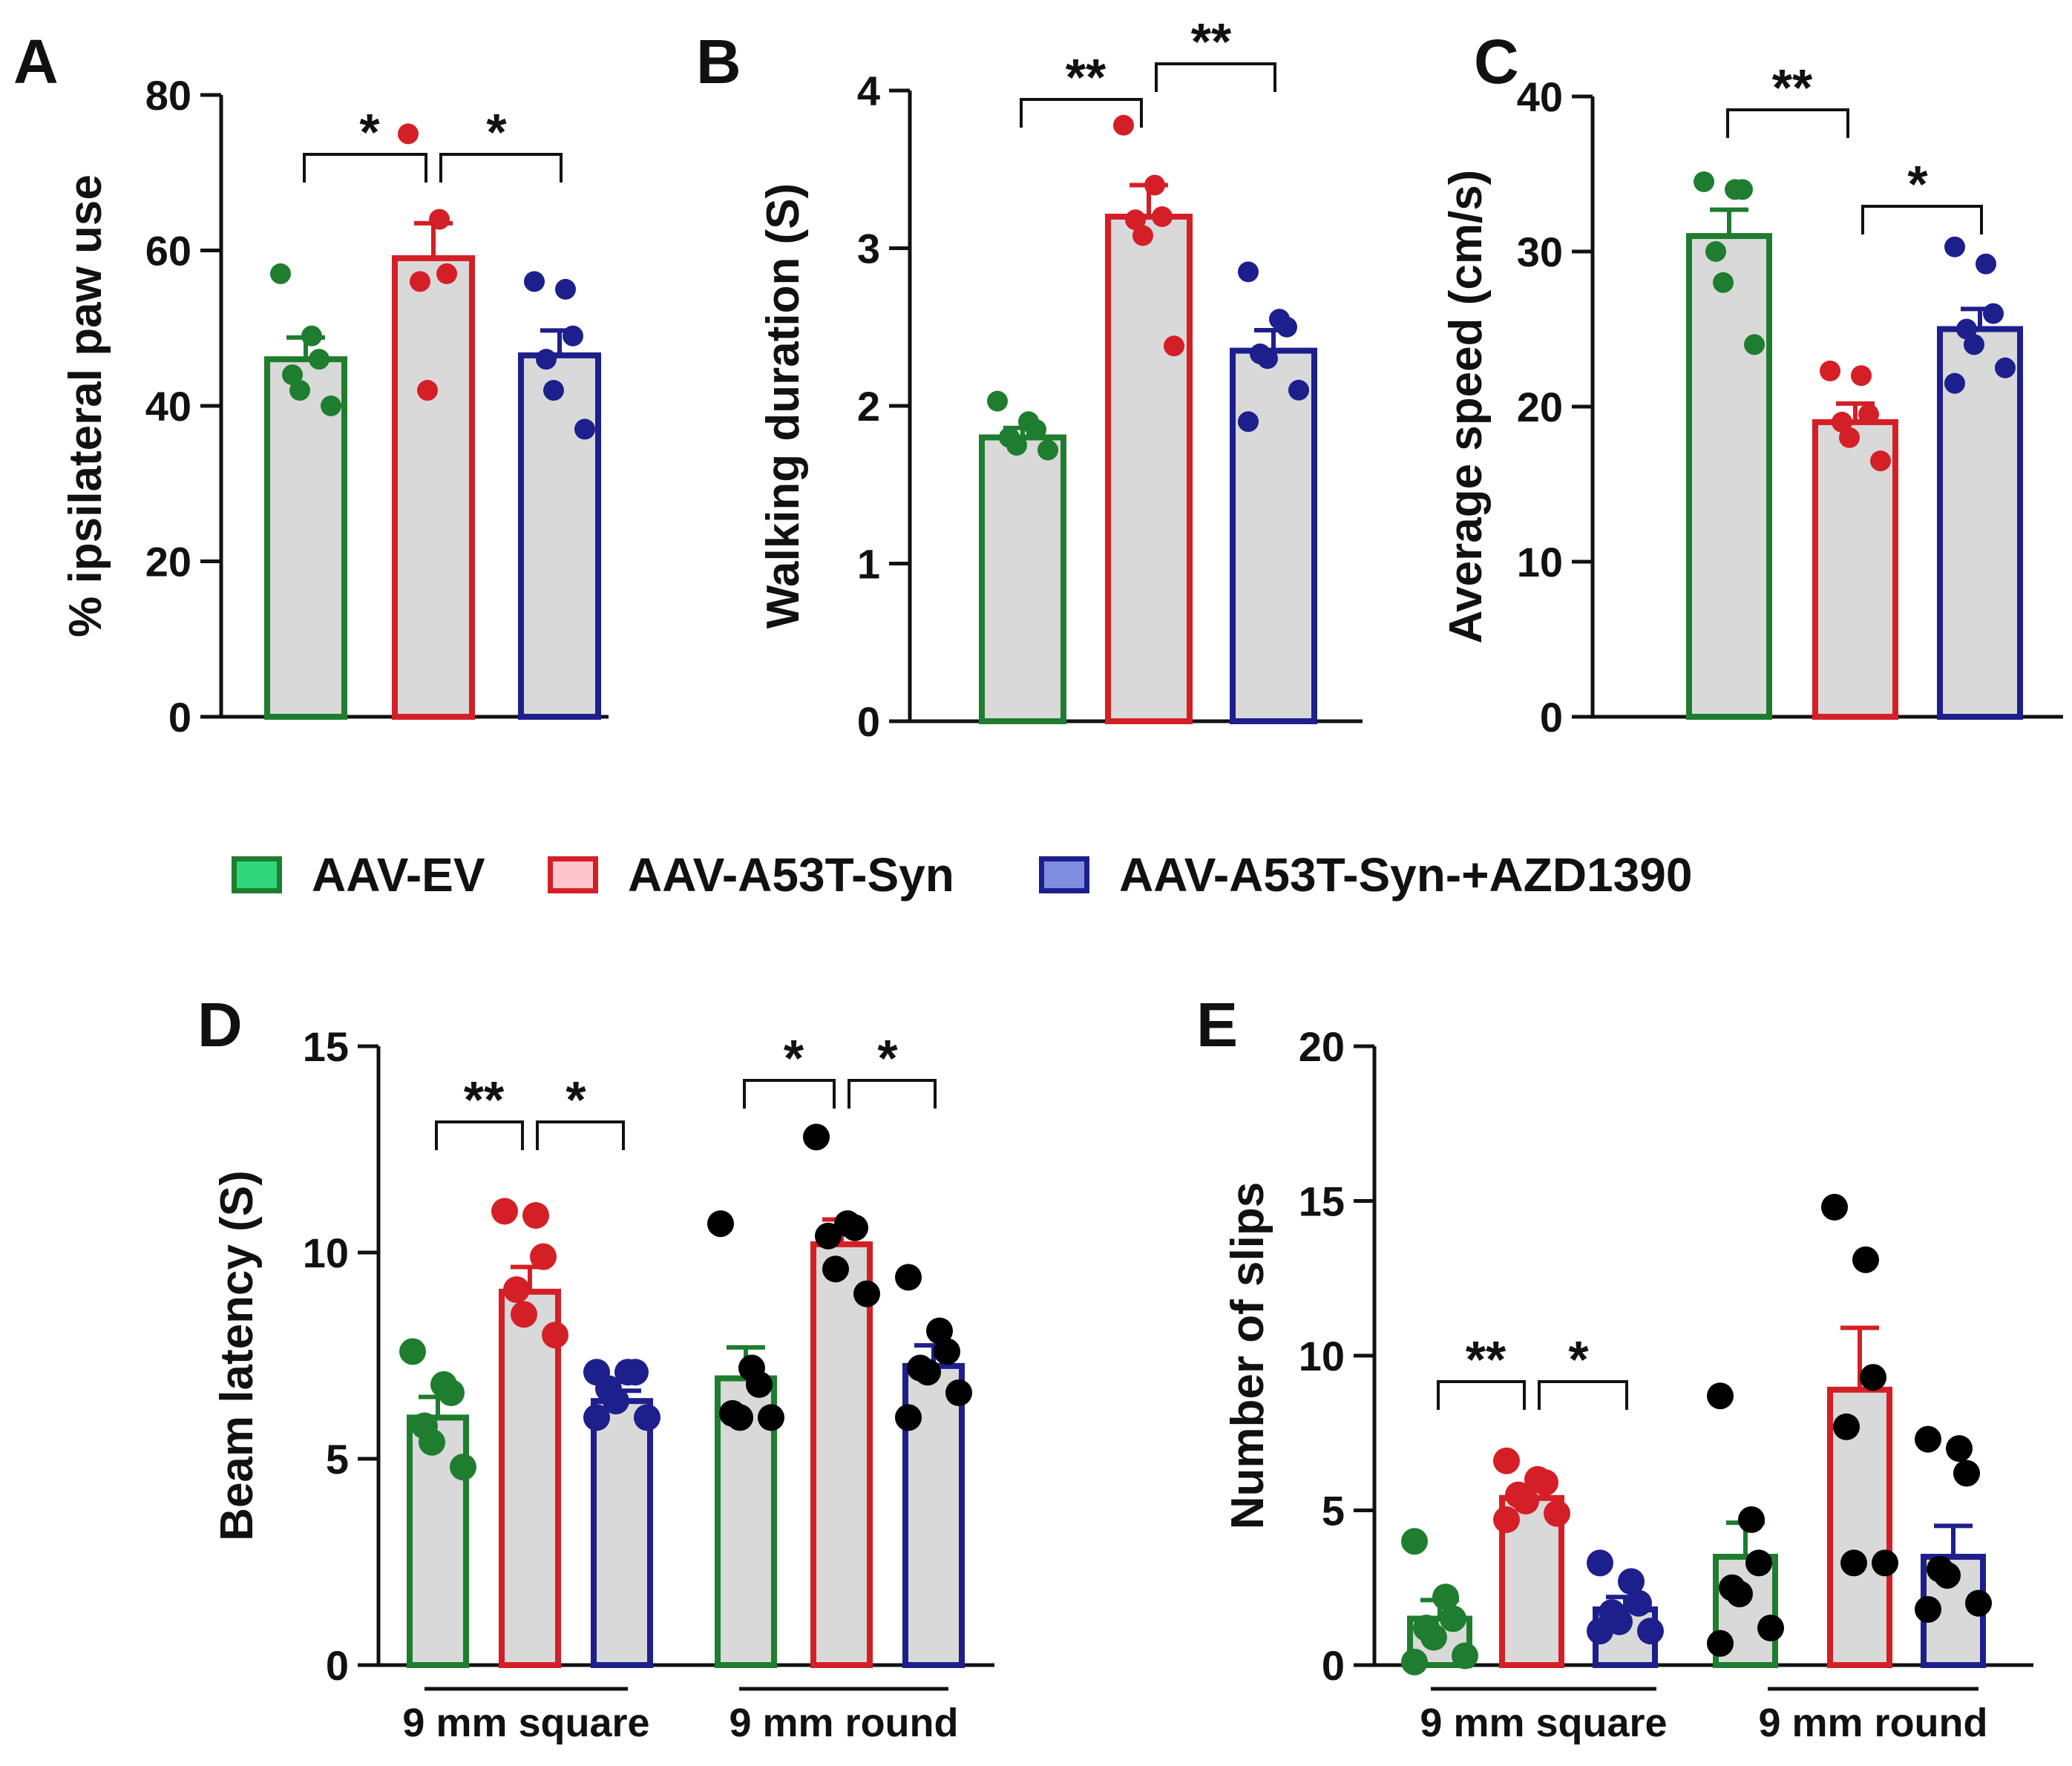  I want to click on panel-c-sig-bracket, so click(1787, 123).